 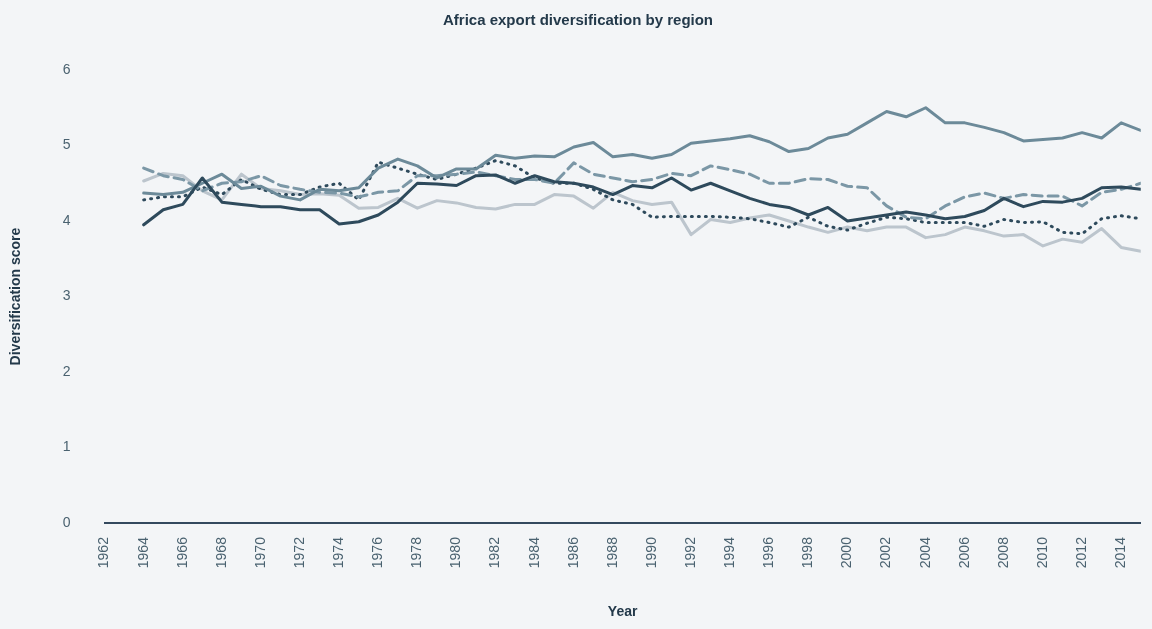 I want to click on x-tick-label: 1992, so click(x=689, y=552).